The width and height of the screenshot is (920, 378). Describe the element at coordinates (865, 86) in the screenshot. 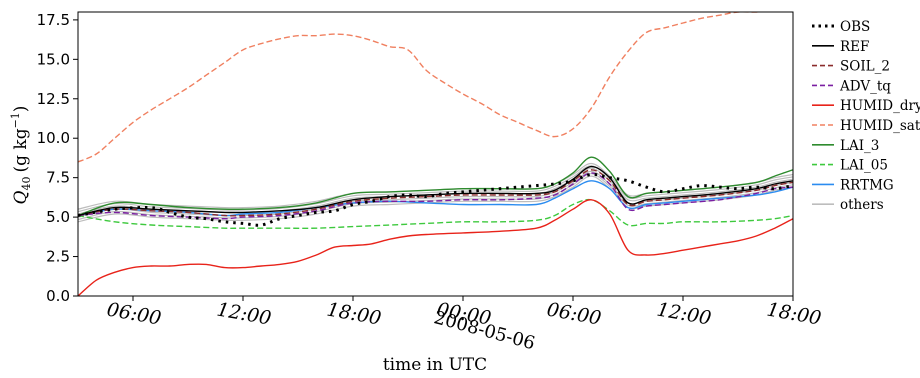

I see `legend-label-adv-tq: ADV_tq` at that location.